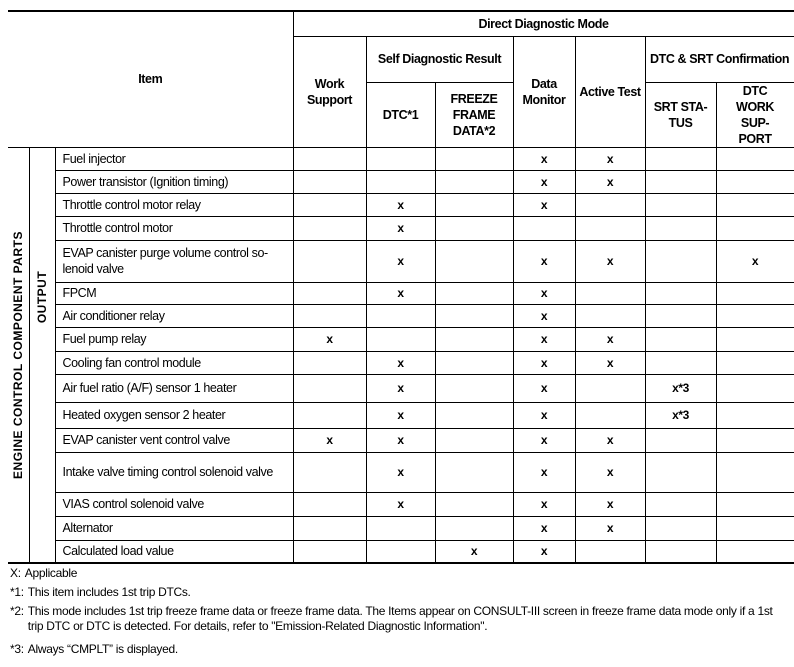 The image size is (794, 667). What do you see at coordinates (102, 649) in the screenshot?
I see `footnote-text: Always “CMPLT” is displayed.` at bounding box center [102, 649].